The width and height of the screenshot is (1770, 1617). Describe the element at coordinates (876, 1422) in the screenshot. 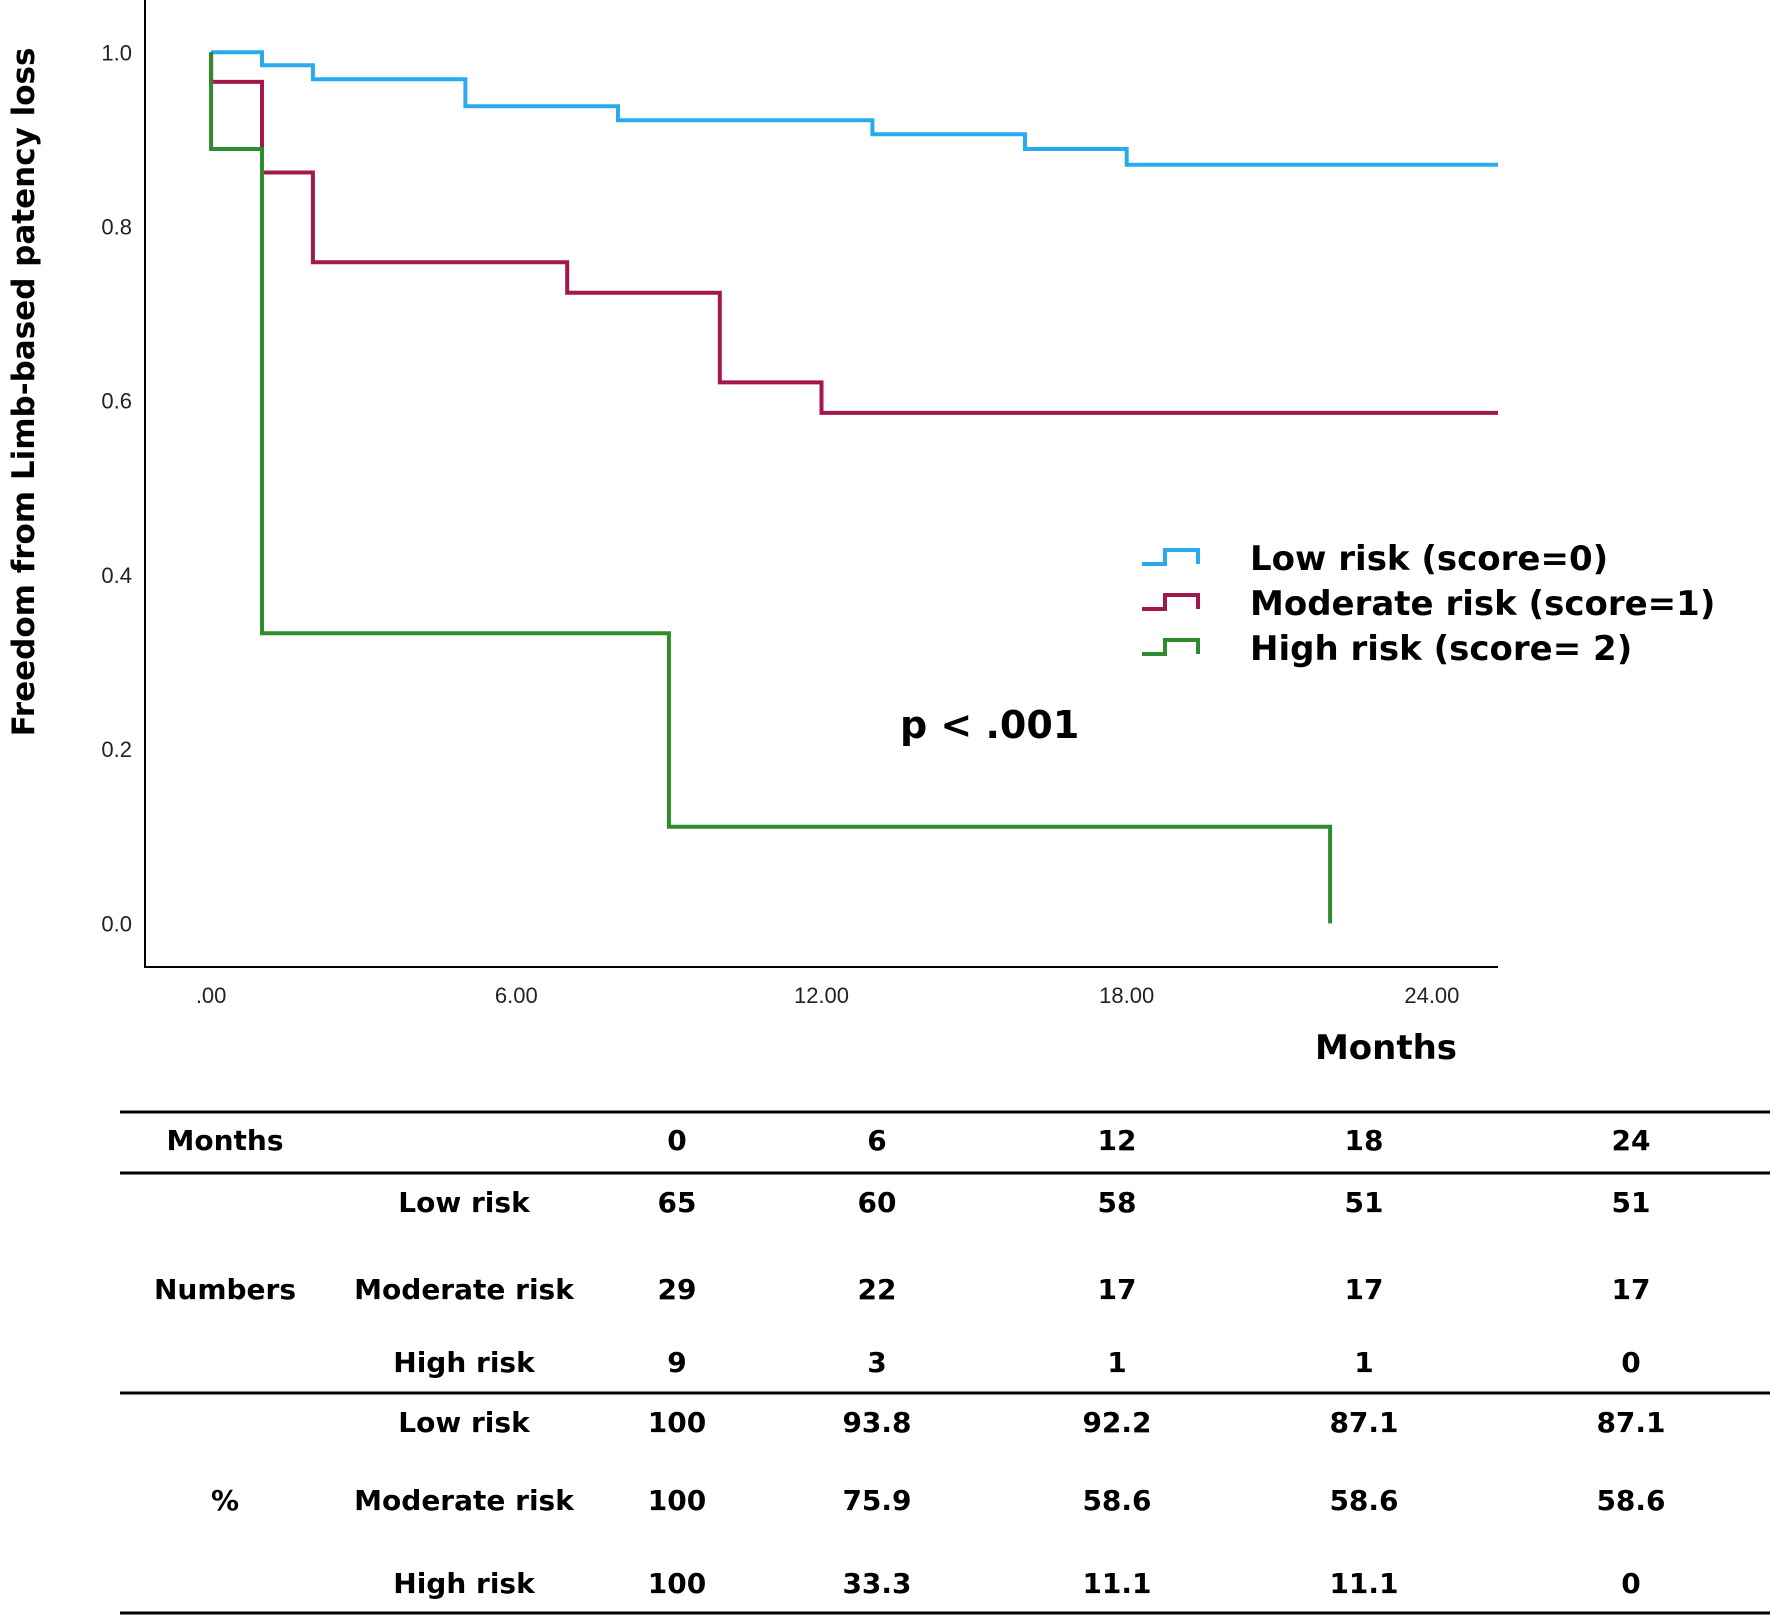

I see `table-cell: 93.8` at that location.